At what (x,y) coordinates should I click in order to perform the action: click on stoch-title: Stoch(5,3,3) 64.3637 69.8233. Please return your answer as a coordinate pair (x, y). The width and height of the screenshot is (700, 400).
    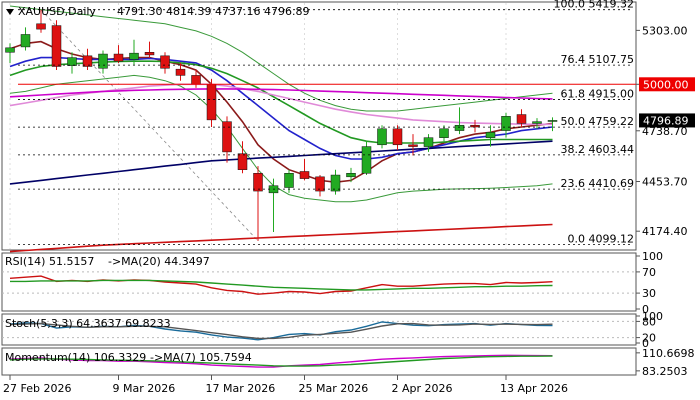
    Looking at the image, I should click on (88, 323).